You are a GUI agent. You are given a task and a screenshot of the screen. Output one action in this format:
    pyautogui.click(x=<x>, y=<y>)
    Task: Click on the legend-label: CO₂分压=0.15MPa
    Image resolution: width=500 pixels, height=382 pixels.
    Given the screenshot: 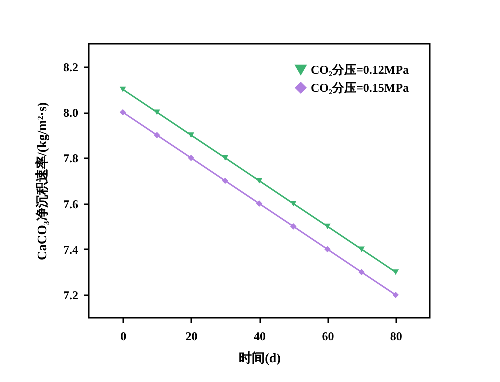 What is the action you would take?
    pyautogui.click(x=360, y=88)
    